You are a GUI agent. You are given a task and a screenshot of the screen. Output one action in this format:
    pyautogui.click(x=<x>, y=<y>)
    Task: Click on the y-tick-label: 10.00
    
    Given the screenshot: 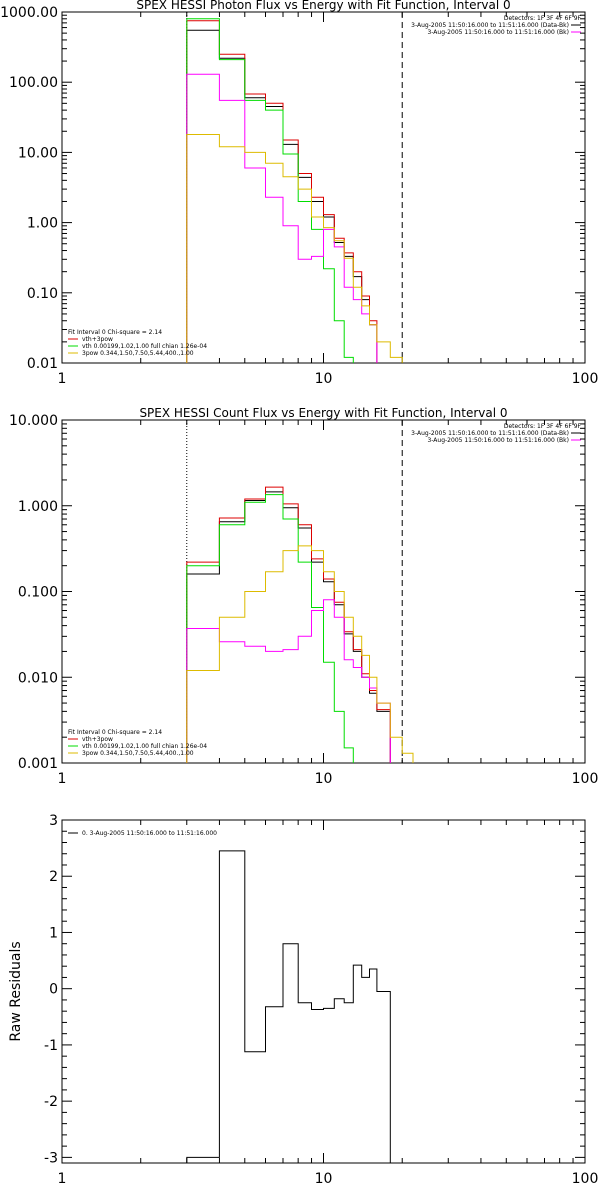 What is the action you would take?
    pyautogui.click(x=38, y=153)
    